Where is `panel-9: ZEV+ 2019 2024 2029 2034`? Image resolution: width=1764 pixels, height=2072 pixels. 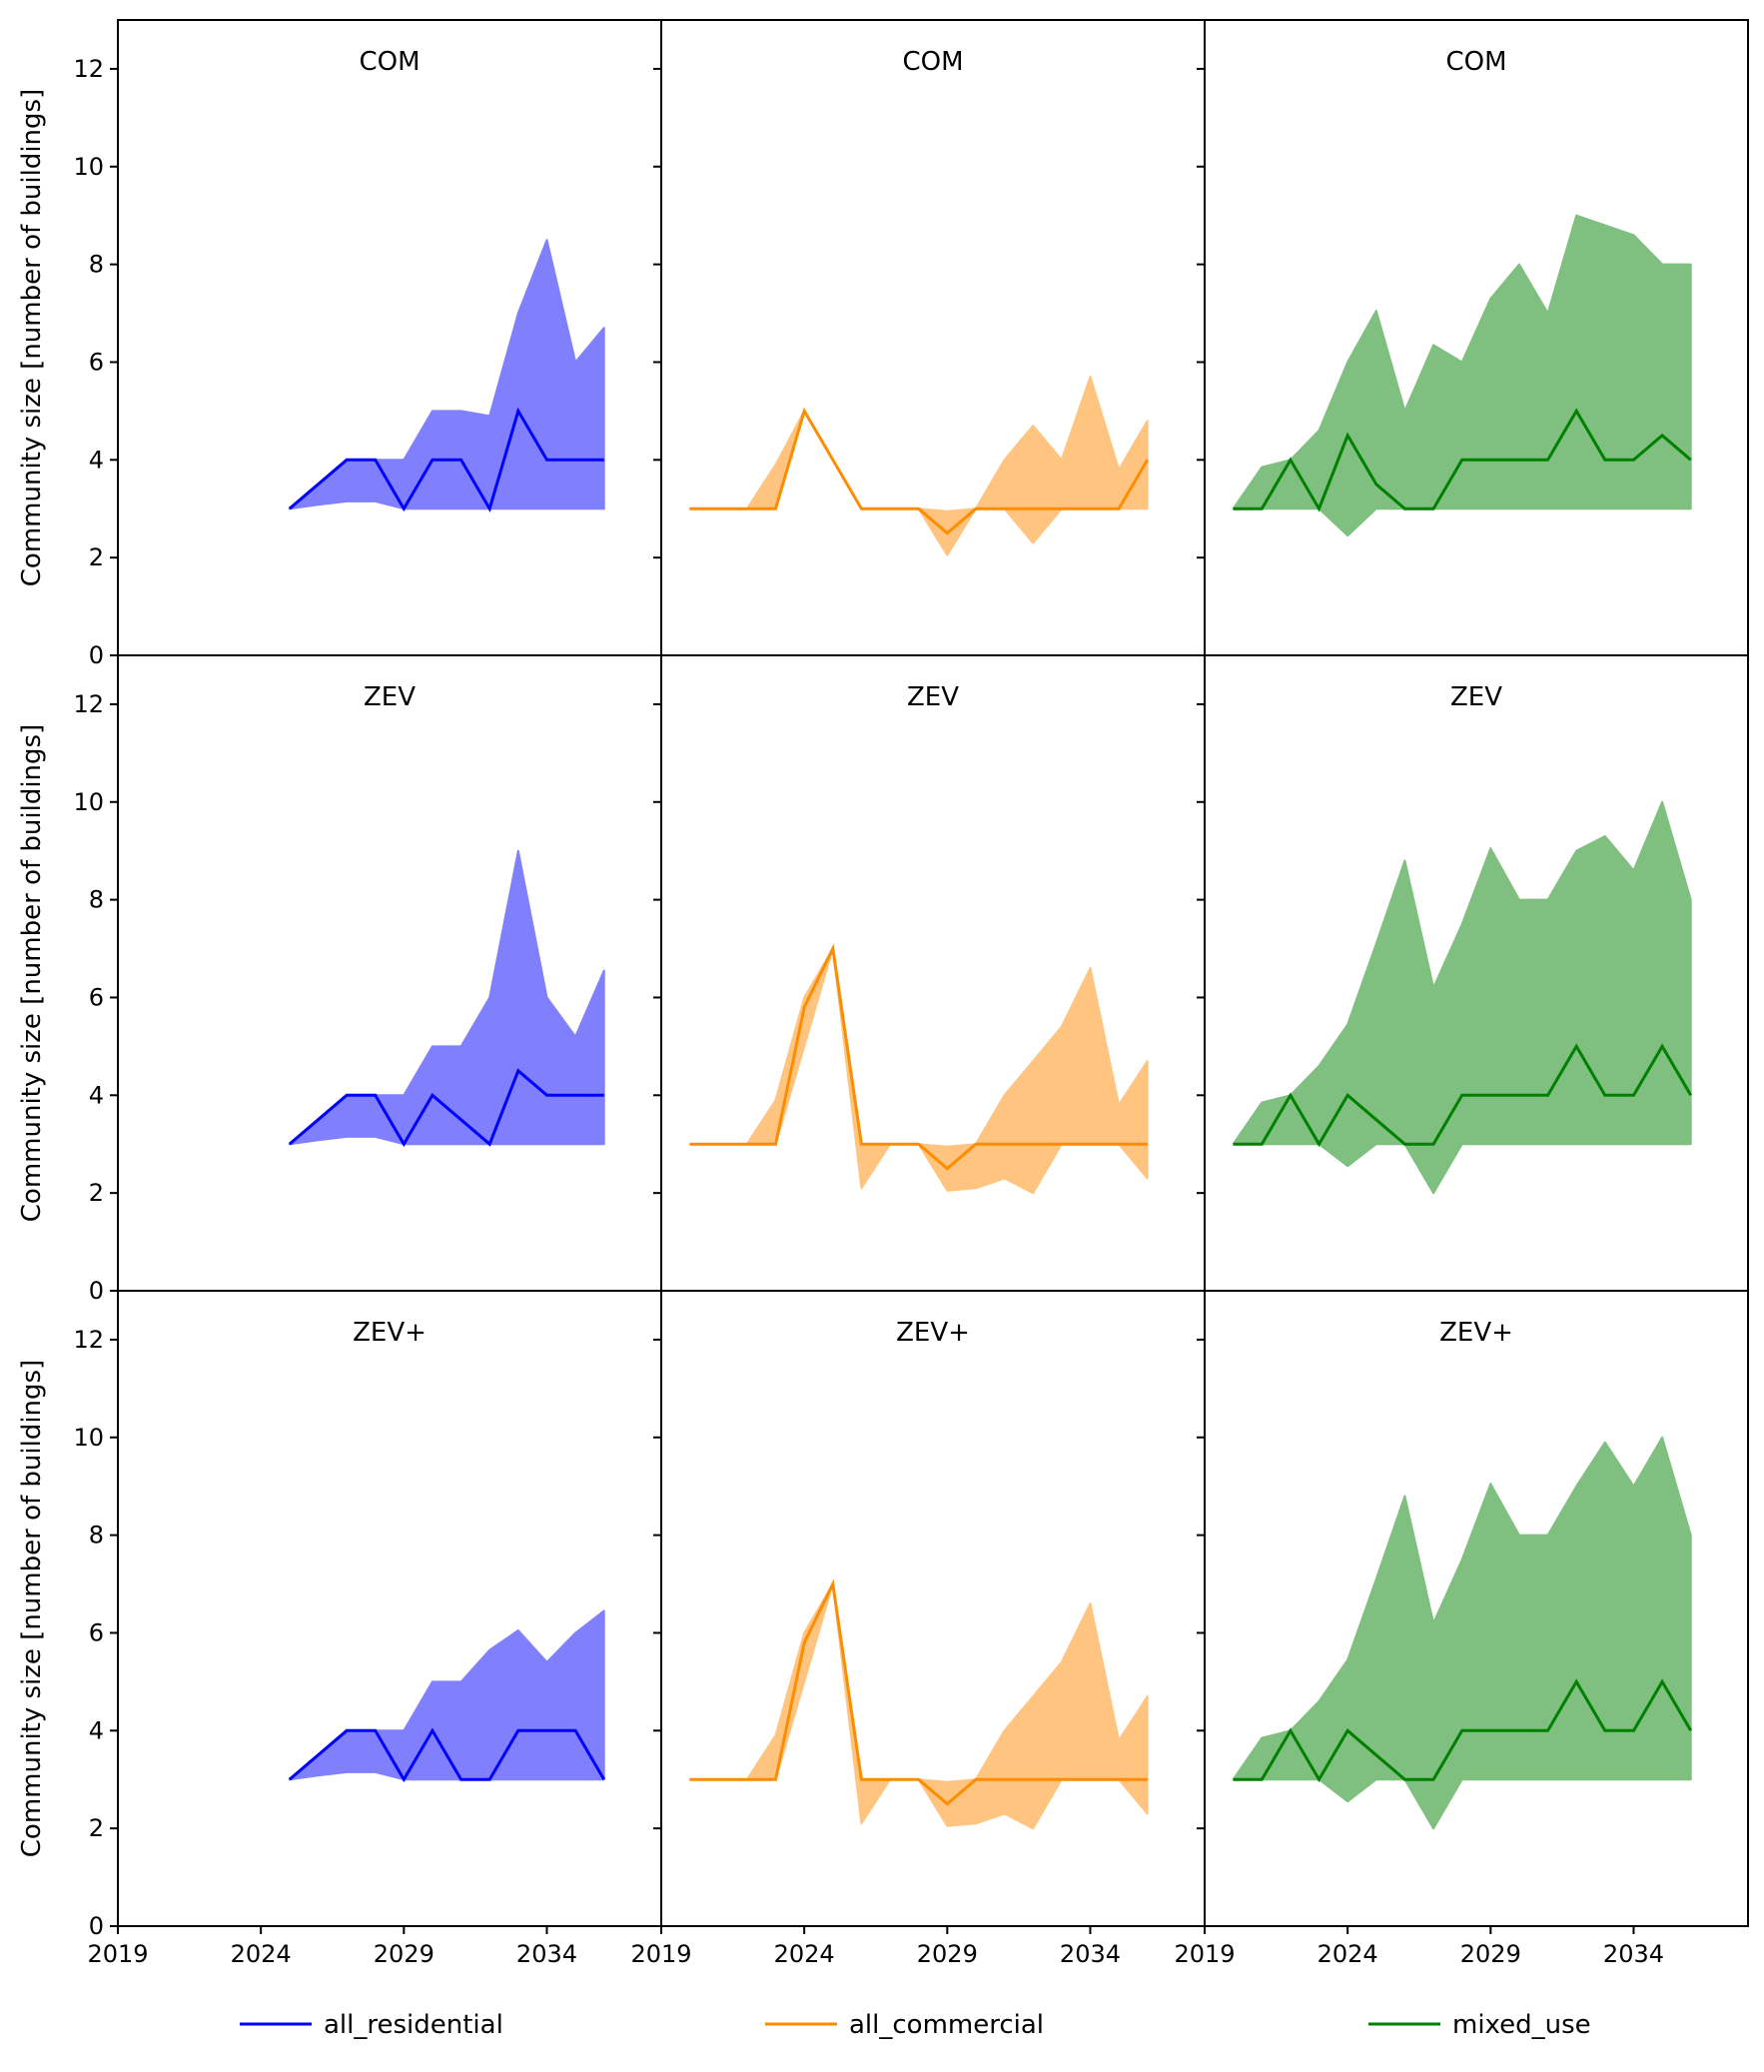 panel-9: ZEV+ 2019 2024 2029 2034 is located at coordinates (1461, 1629).